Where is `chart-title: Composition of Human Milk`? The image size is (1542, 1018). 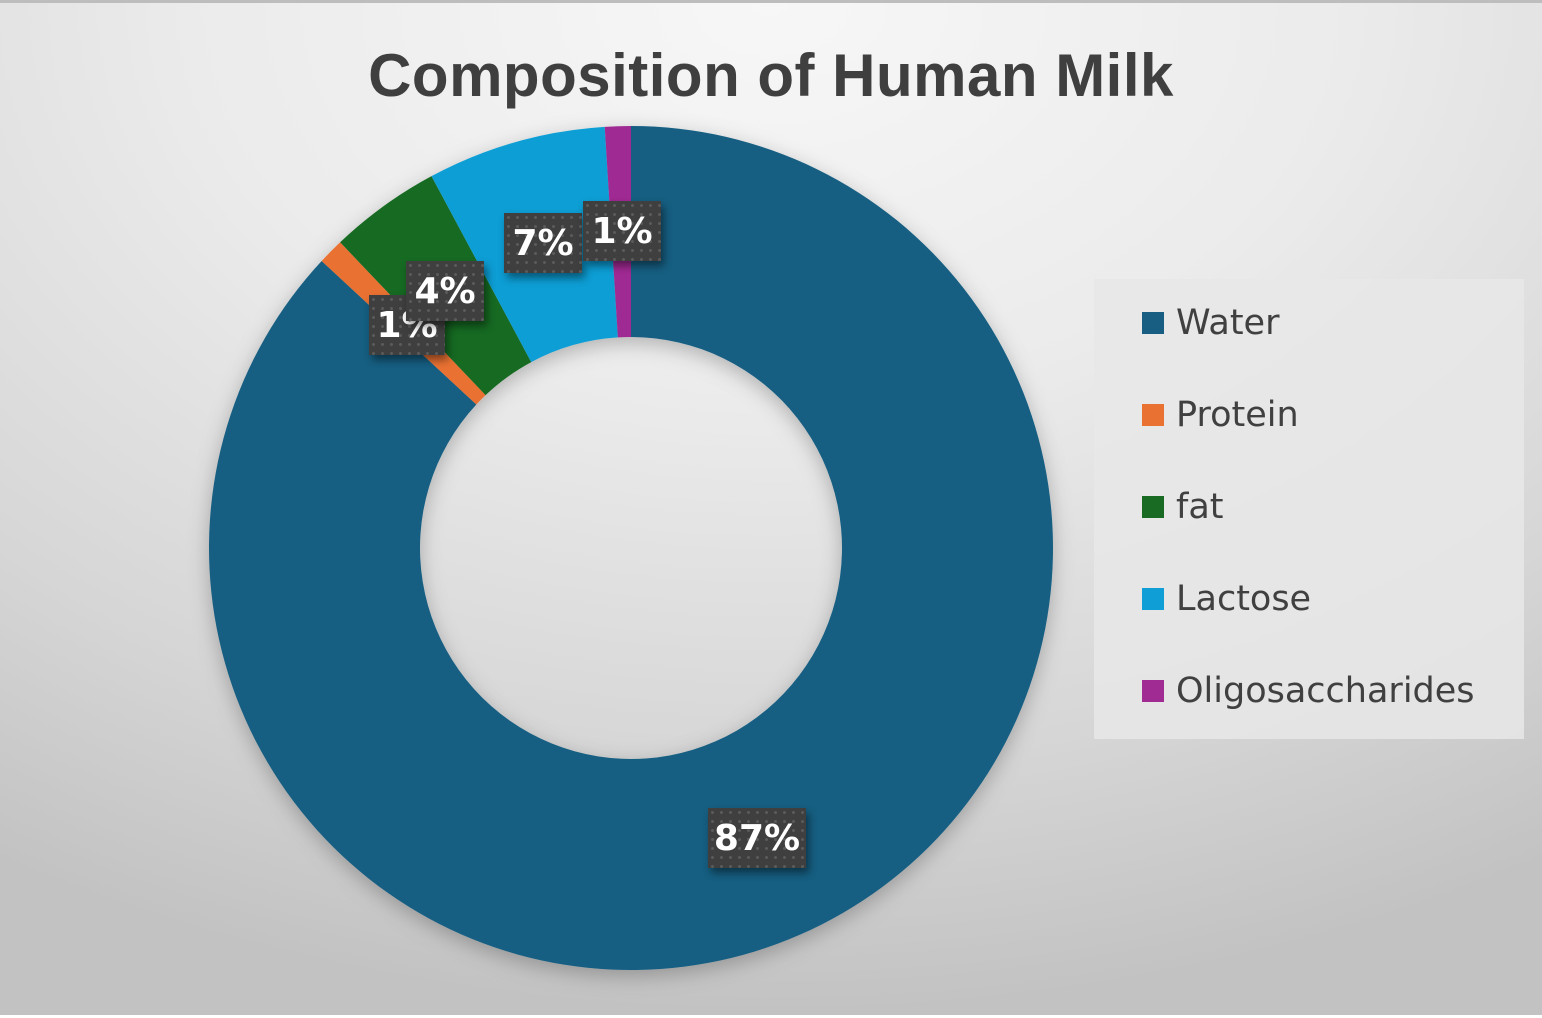
chart-title: Composition of Human Milk is located at coordinates (771, 75).